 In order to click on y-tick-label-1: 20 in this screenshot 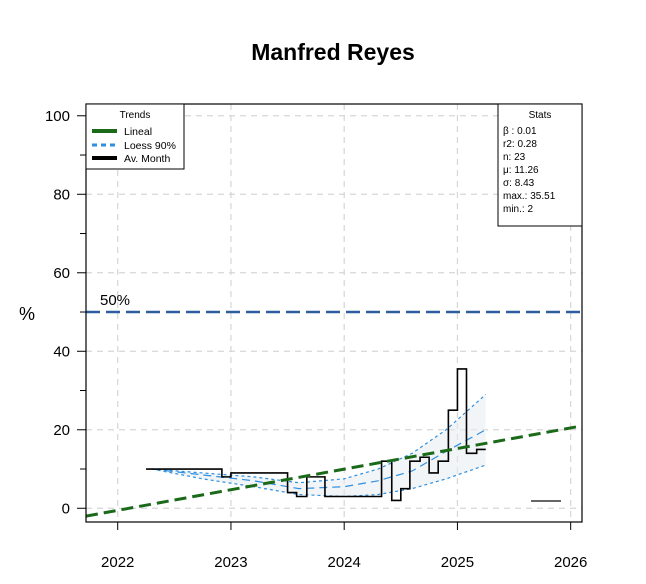, I will do `click(61, 430)`.